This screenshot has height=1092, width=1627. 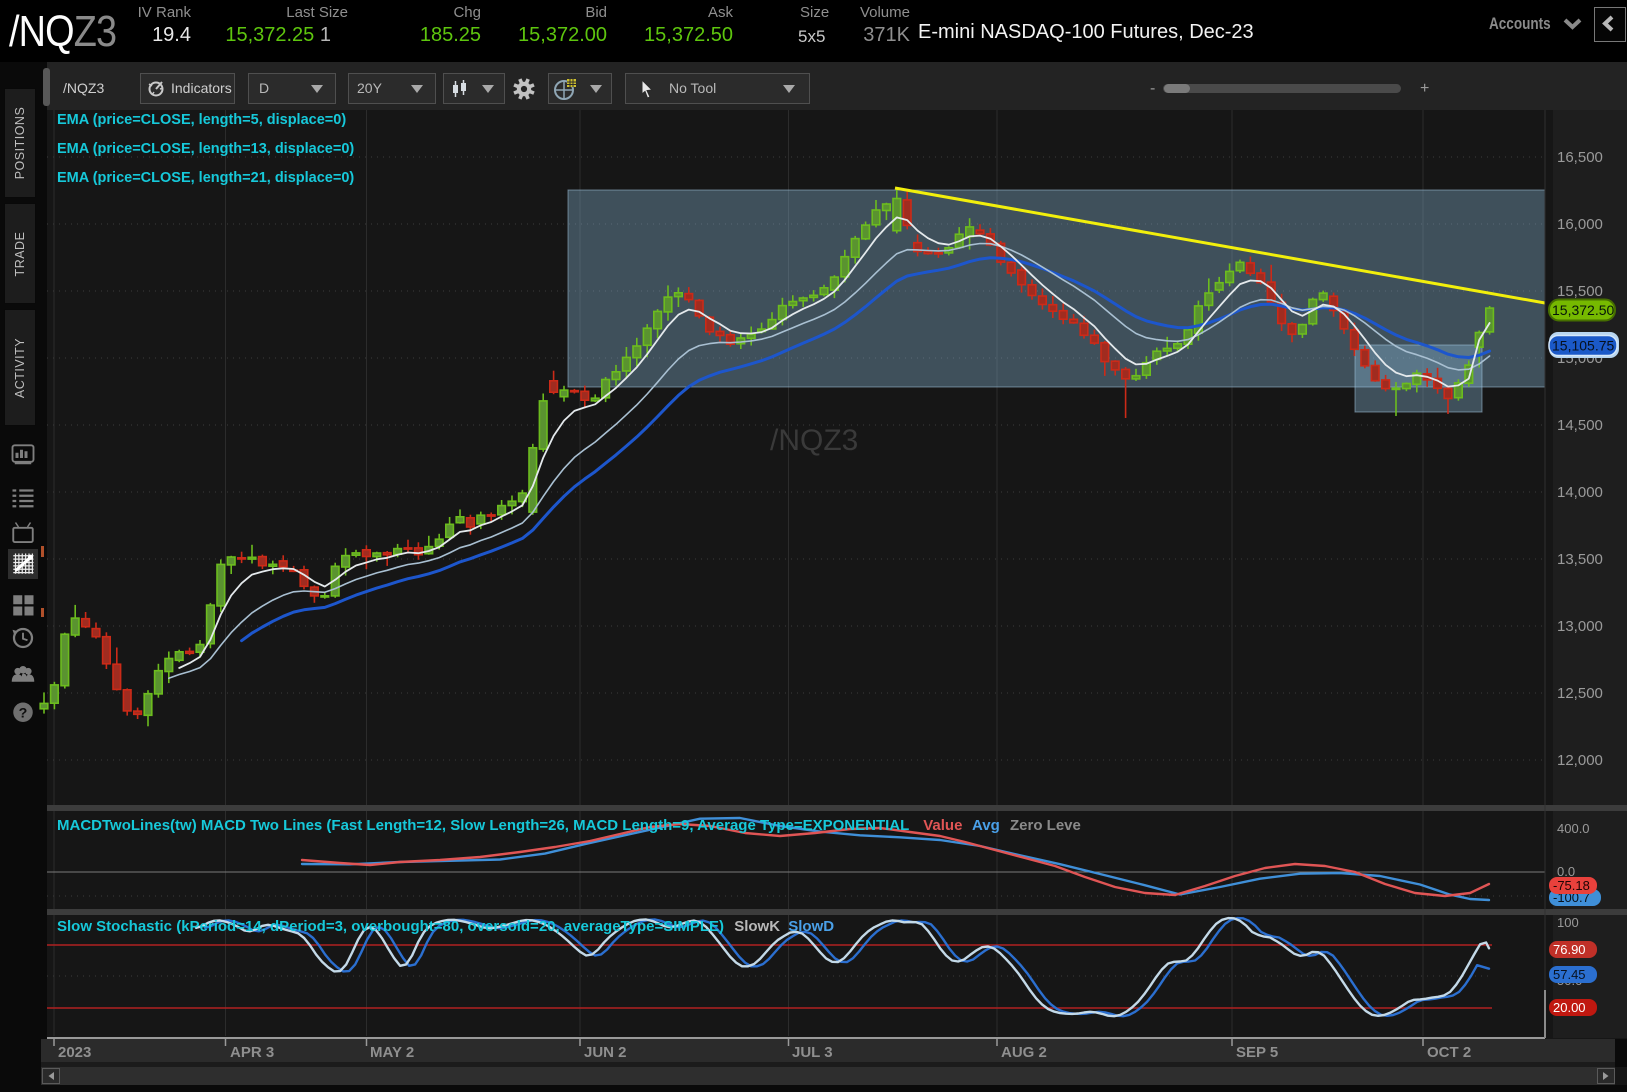 What do you see at coordinates (201, 120) in the screenshot?
I see `svg-text:EMA (price=CLOSE, length=5, di: EMA (price=CLOSE, length=5, displace=0)` at bounding box center [201, 120].